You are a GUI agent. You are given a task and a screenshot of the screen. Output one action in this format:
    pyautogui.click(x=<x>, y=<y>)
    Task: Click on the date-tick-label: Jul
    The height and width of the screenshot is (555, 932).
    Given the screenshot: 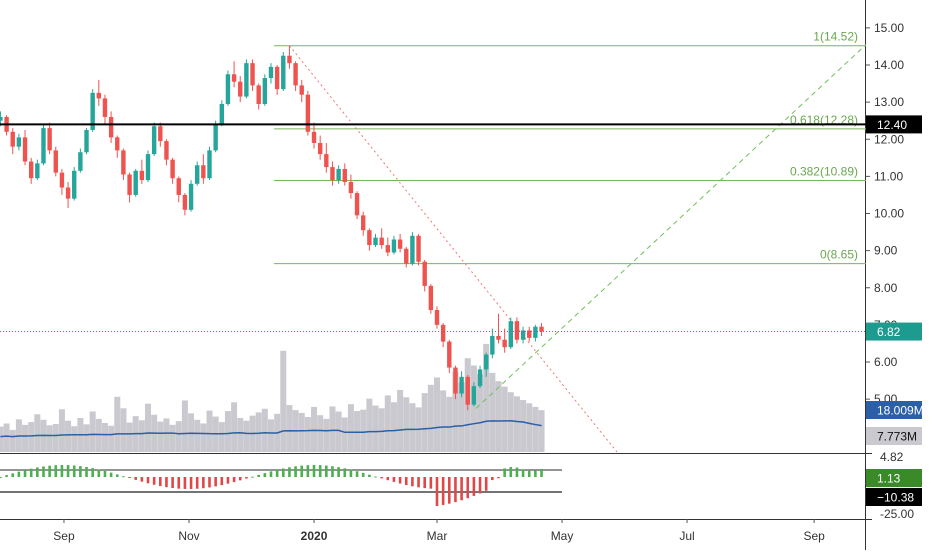 What is the action you would take?
    pyautogui.click(x=686, y=536)
    